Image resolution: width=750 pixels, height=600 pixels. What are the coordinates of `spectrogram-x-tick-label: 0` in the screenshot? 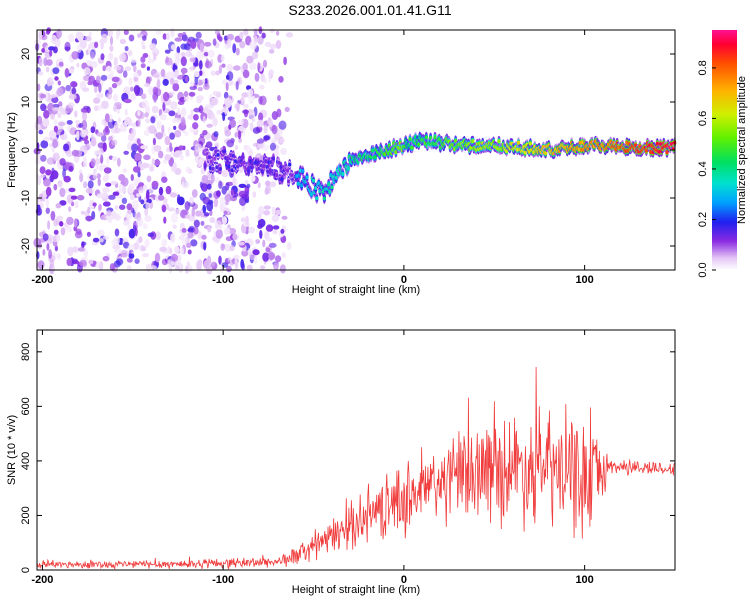 It's located at (404, 280).